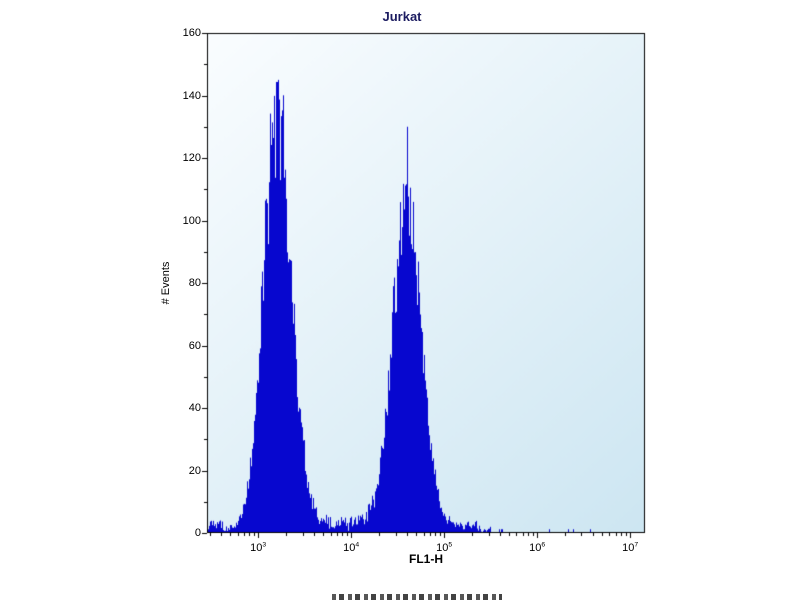 This screenshot has width=800, height=600. What do you see at coordinates (191, 95) in the screenshot?
I see `y-tick-label: 140` at bounding box center [191, 95].